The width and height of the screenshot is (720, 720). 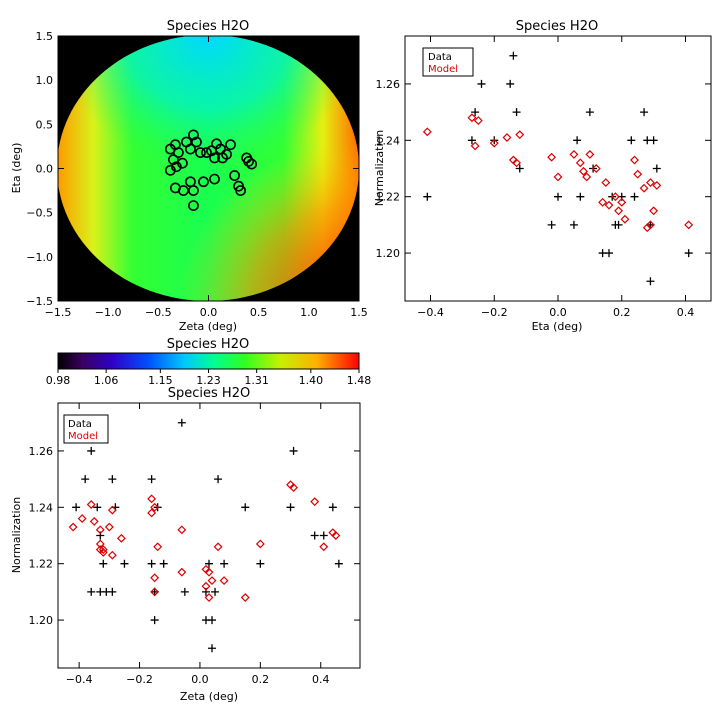 What do you see at coordinates (209, 393) in the screenshot?
I see `zeta-title: Species H2O` at bounding box center [209, 393].